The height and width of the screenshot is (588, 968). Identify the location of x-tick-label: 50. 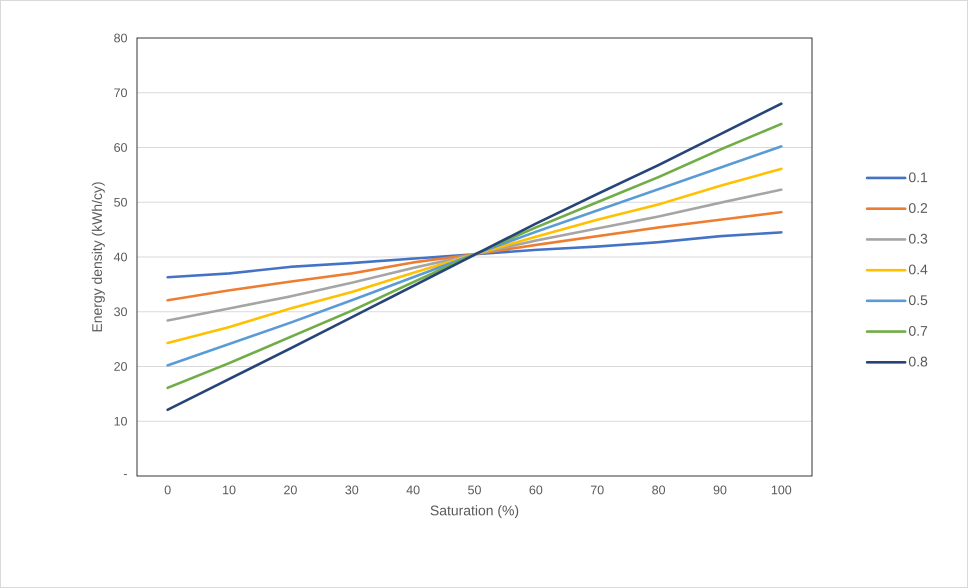
(474, 490).